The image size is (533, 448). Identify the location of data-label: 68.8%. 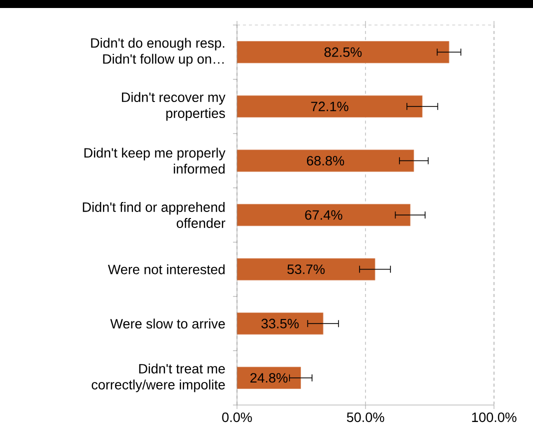
(325, 161).